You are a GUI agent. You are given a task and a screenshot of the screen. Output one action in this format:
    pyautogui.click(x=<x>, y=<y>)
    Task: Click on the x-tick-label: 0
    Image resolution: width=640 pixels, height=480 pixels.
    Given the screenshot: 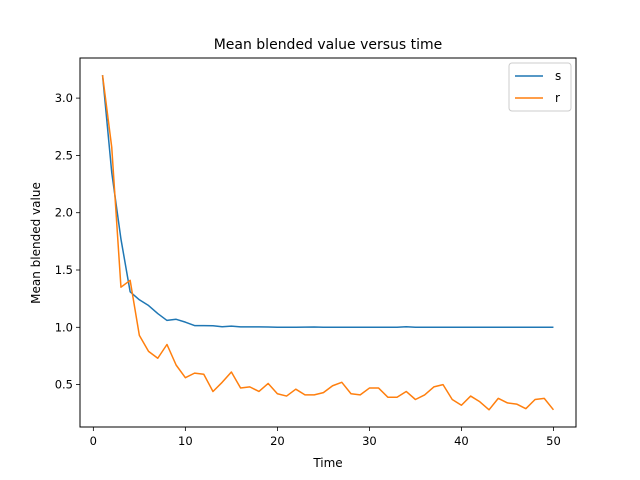 What is the action you would take?
    pyautogui.click(x=93, y=441)
    